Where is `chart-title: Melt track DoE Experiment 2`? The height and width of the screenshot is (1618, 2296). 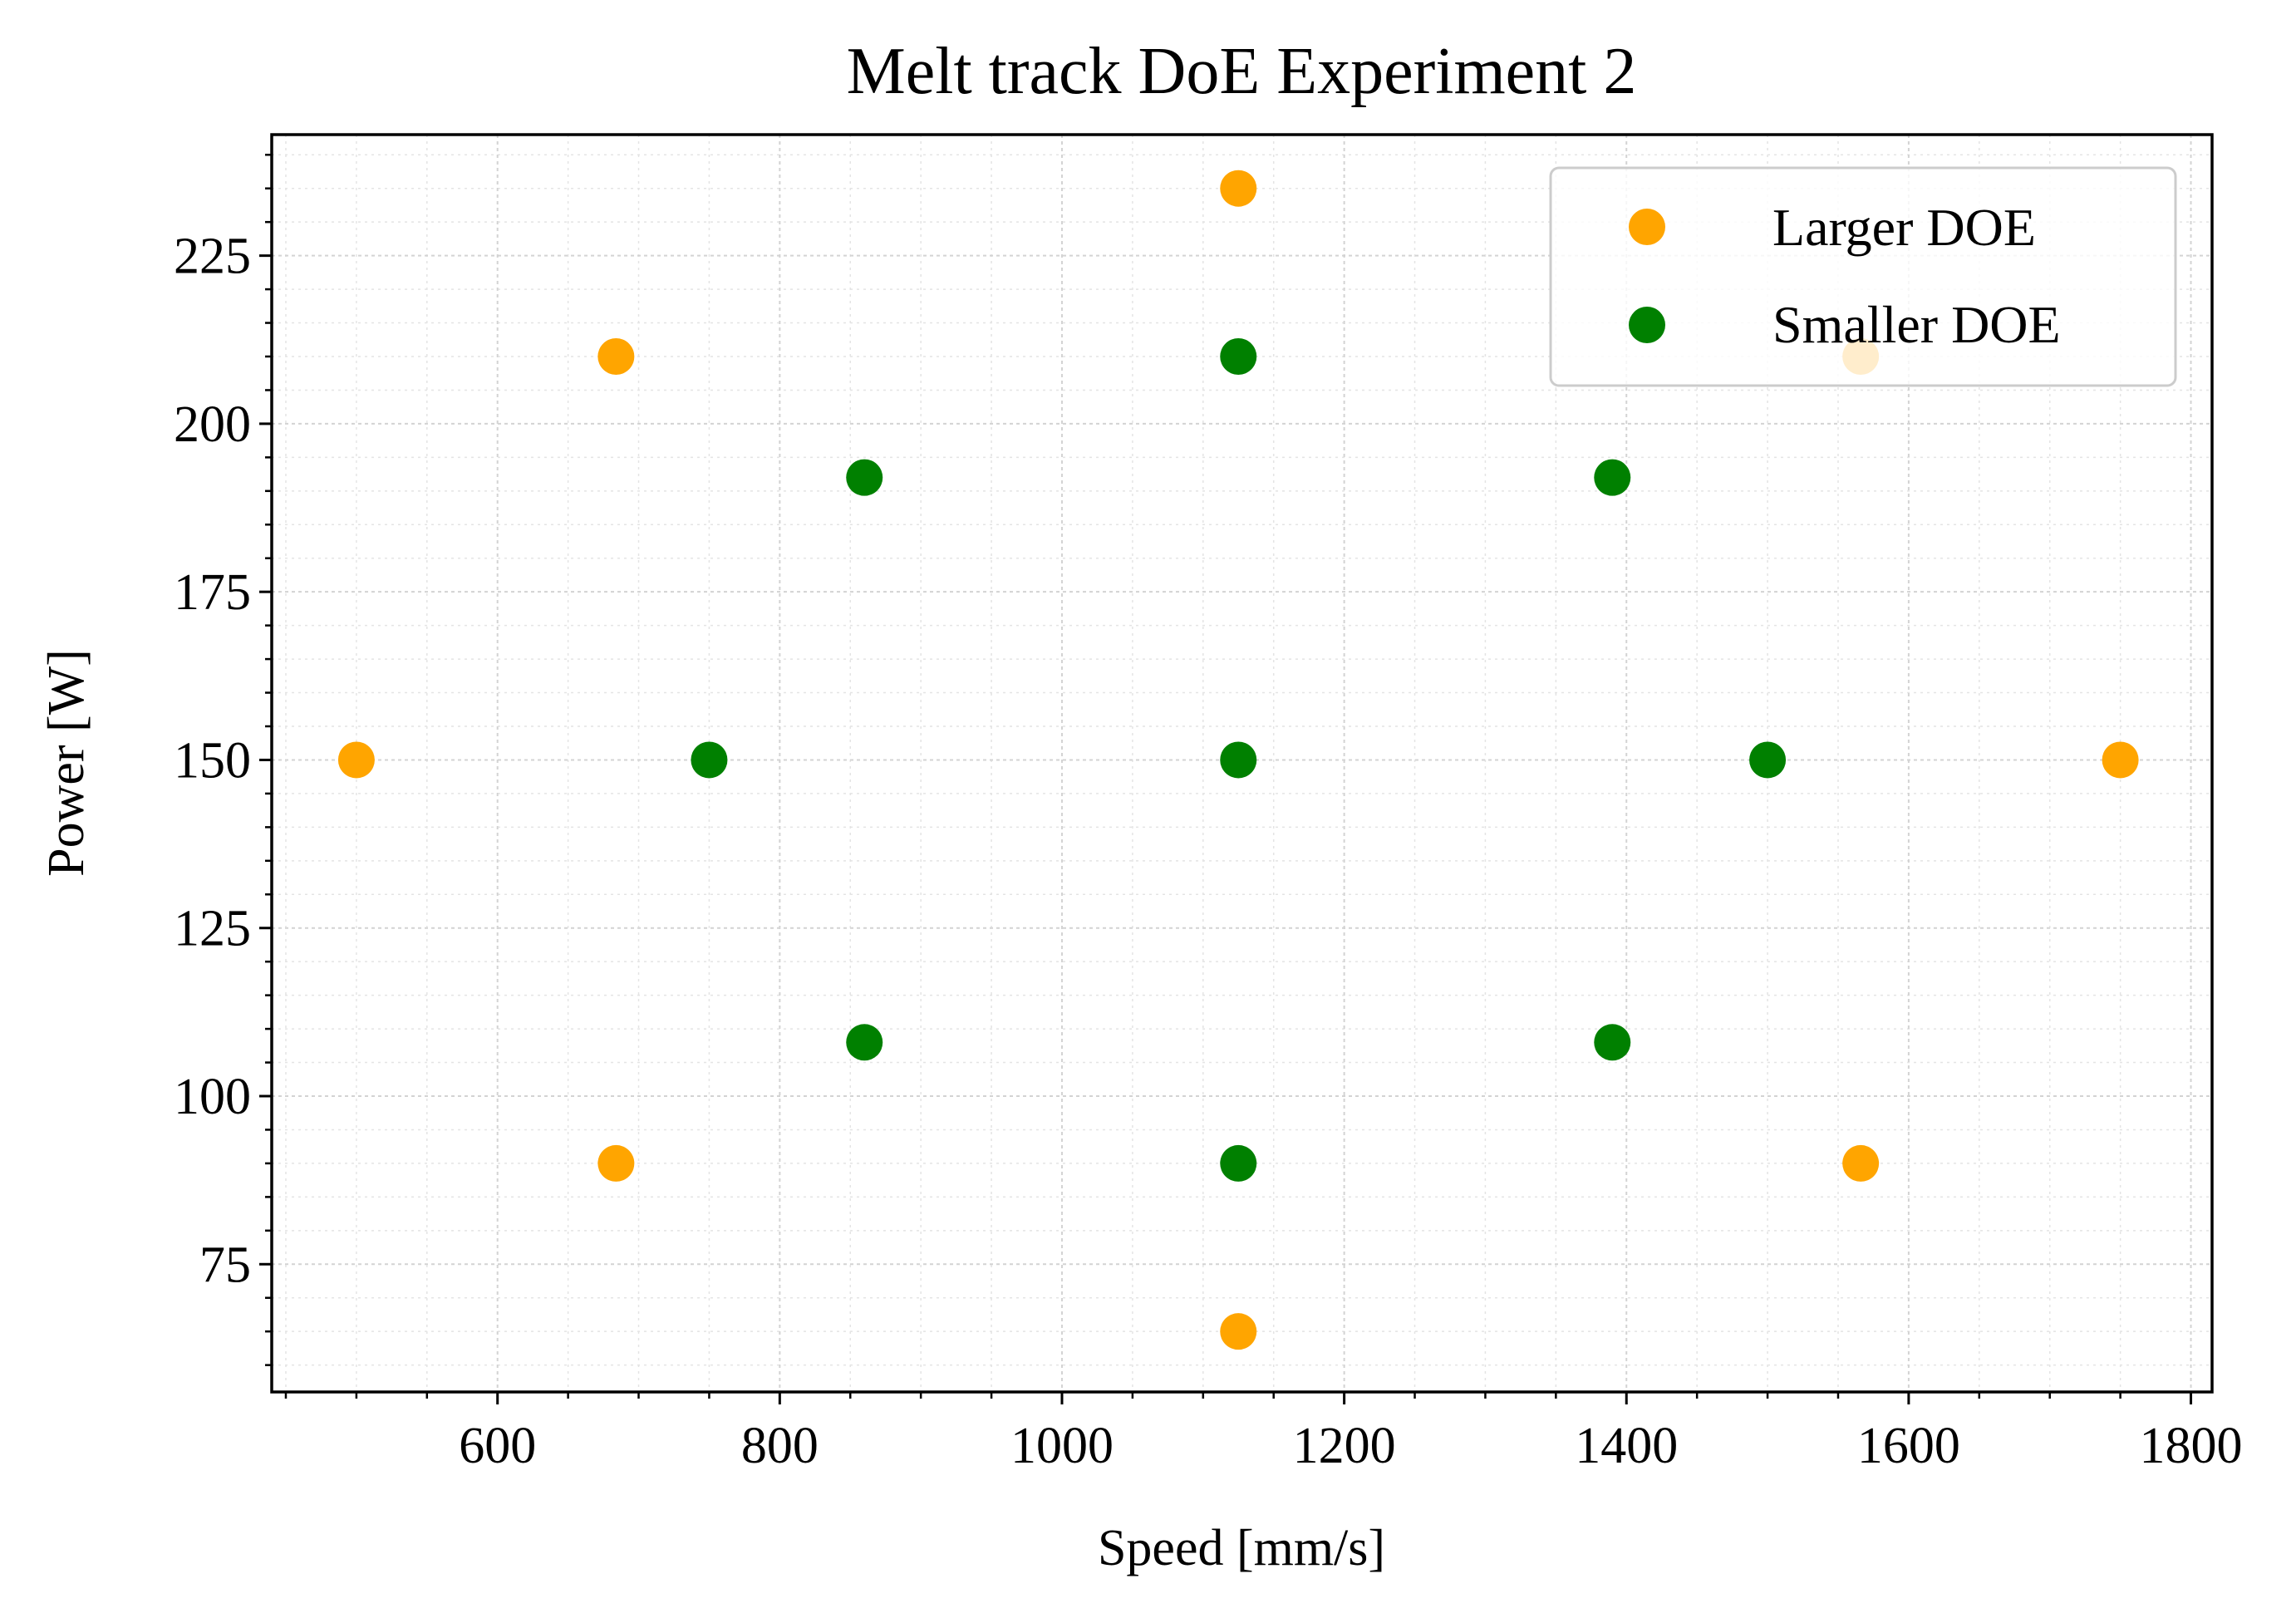
chart-title: Melt track DoE Experiment 2 is located at coordinates (1242, 71).